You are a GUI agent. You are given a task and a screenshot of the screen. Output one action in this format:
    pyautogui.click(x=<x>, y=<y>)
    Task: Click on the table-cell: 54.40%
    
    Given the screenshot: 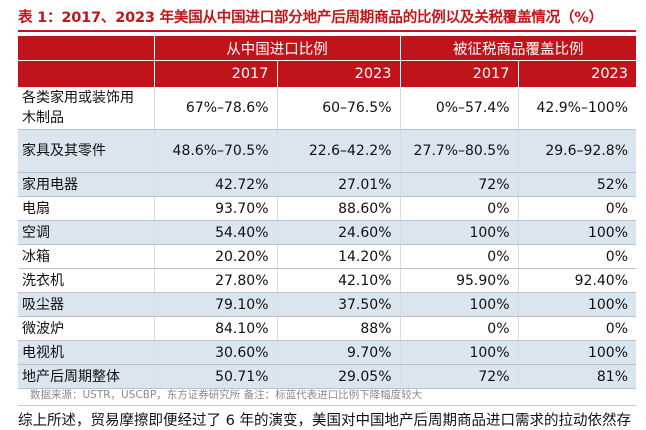 What is the action you would take?
    pyautogui.click(x=216, y=232)
    